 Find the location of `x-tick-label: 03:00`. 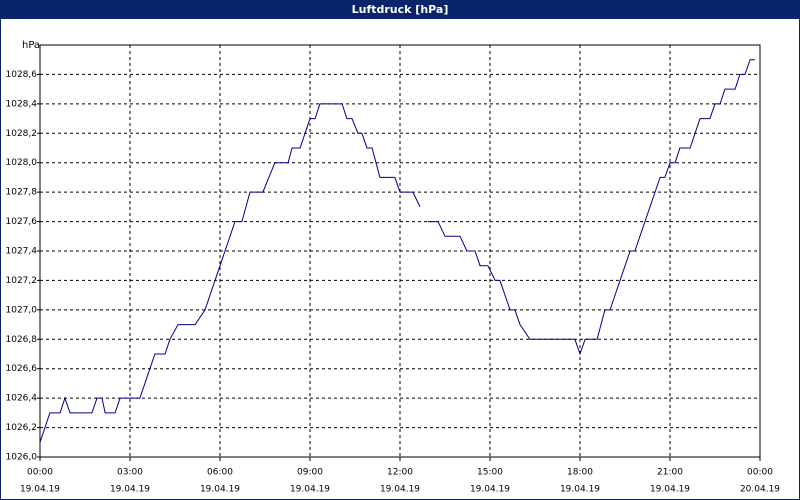

x-tick-label: 03:00 is located at coordinates (130, 473).